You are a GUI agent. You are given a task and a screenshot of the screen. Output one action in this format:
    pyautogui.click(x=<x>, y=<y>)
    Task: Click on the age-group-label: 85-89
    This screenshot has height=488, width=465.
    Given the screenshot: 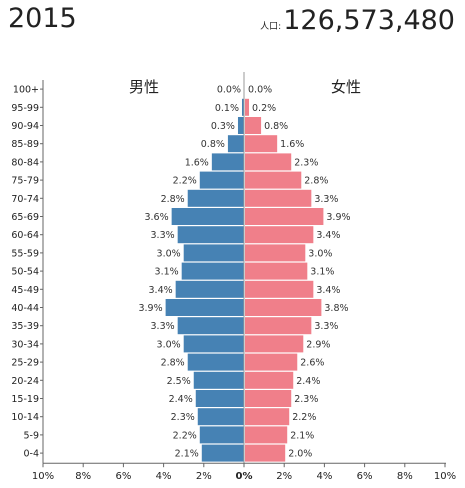 What is the action you would take?
    pyautogui.click(x=25, y=144)
    